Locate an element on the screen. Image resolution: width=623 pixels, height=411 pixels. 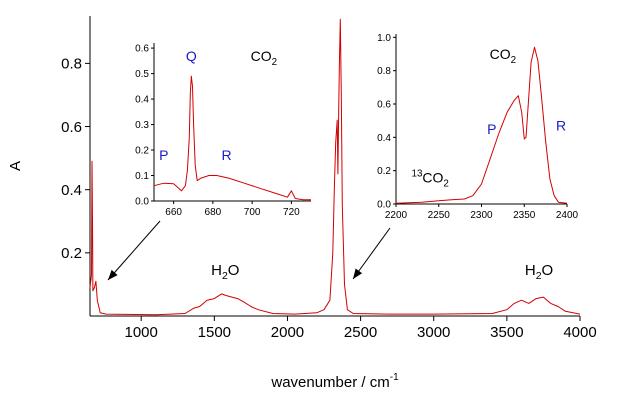
inset-left-annotation: CO2 is located at coordinates (264, 58).